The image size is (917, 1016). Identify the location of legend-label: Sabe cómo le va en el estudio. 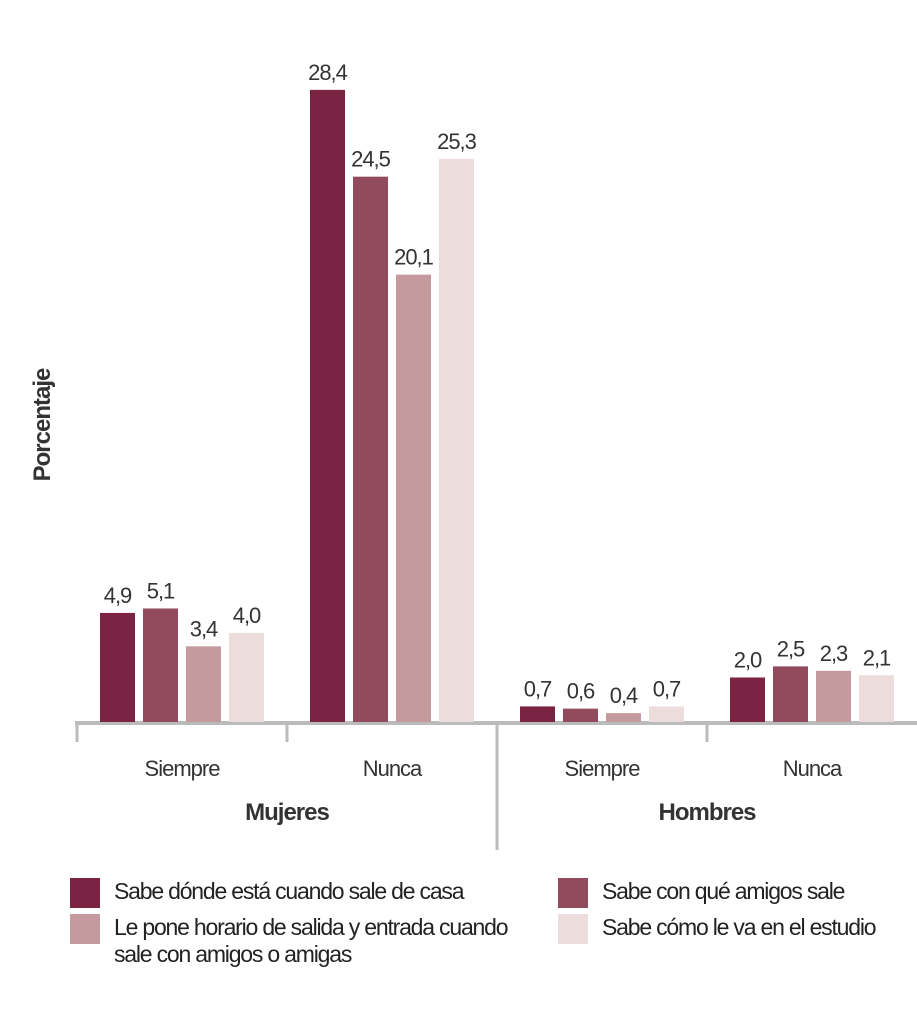
(739, 927).